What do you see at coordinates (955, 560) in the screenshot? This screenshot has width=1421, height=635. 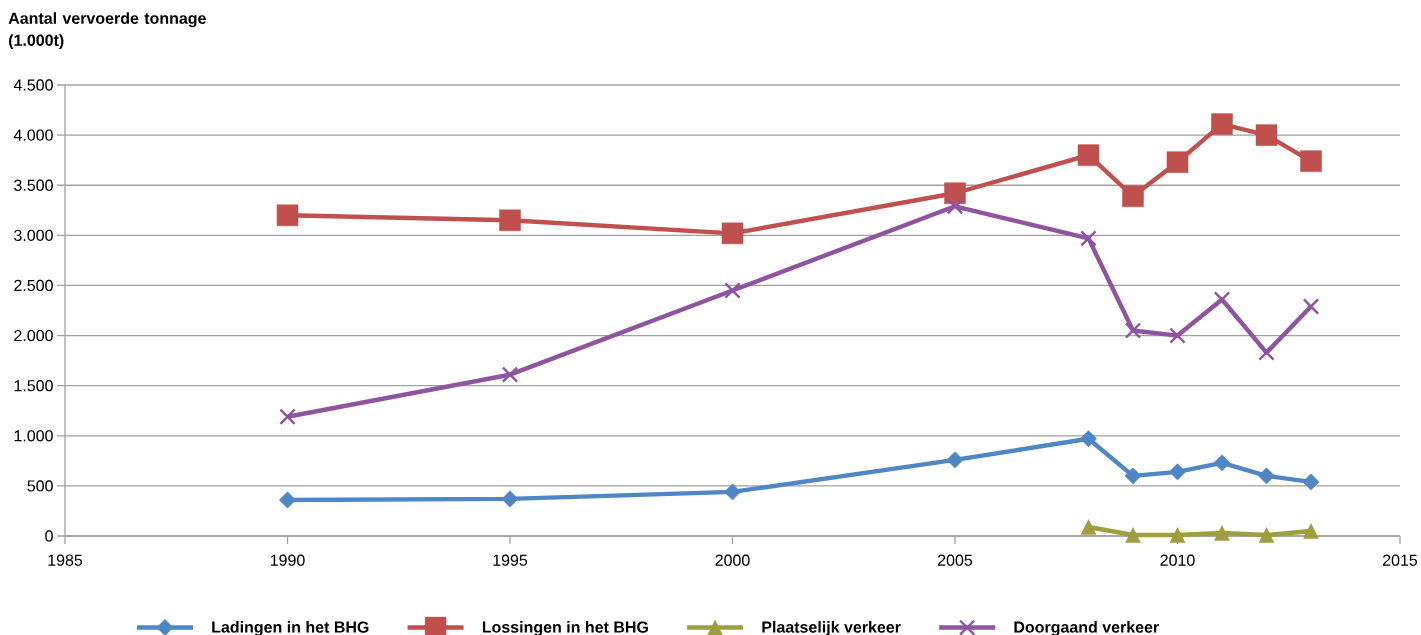 I see `x-tick-label: 2005` at bounding box center [955, 560].